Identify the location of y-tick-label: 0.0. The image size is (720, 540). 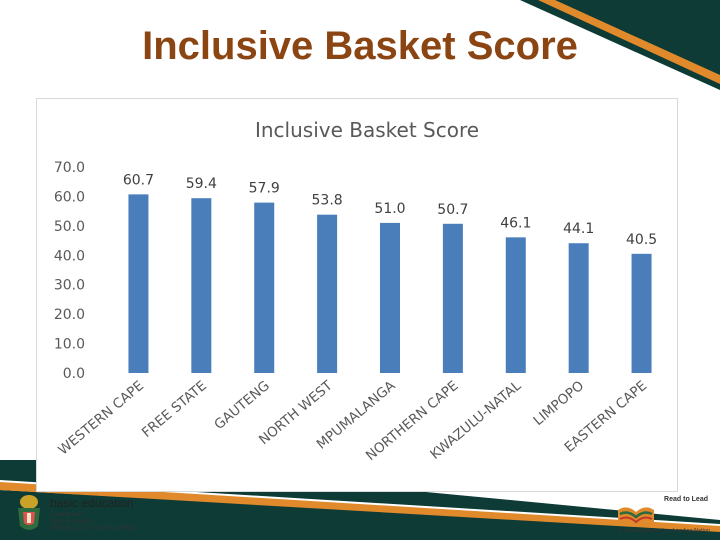
(74, 374).